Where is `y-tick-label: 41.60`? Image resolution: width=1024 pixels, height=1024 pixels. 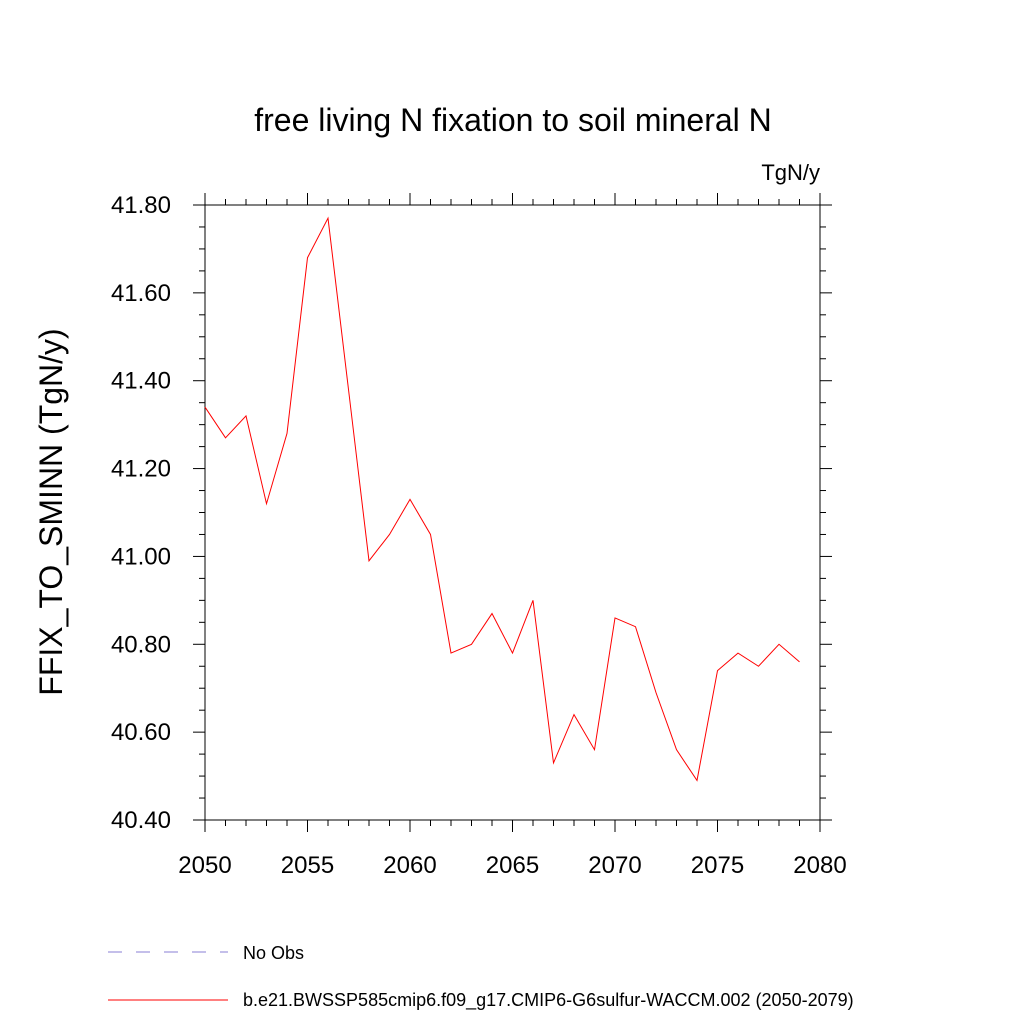
y-tick-label: 41.60 is located at coordinates (141, 293).